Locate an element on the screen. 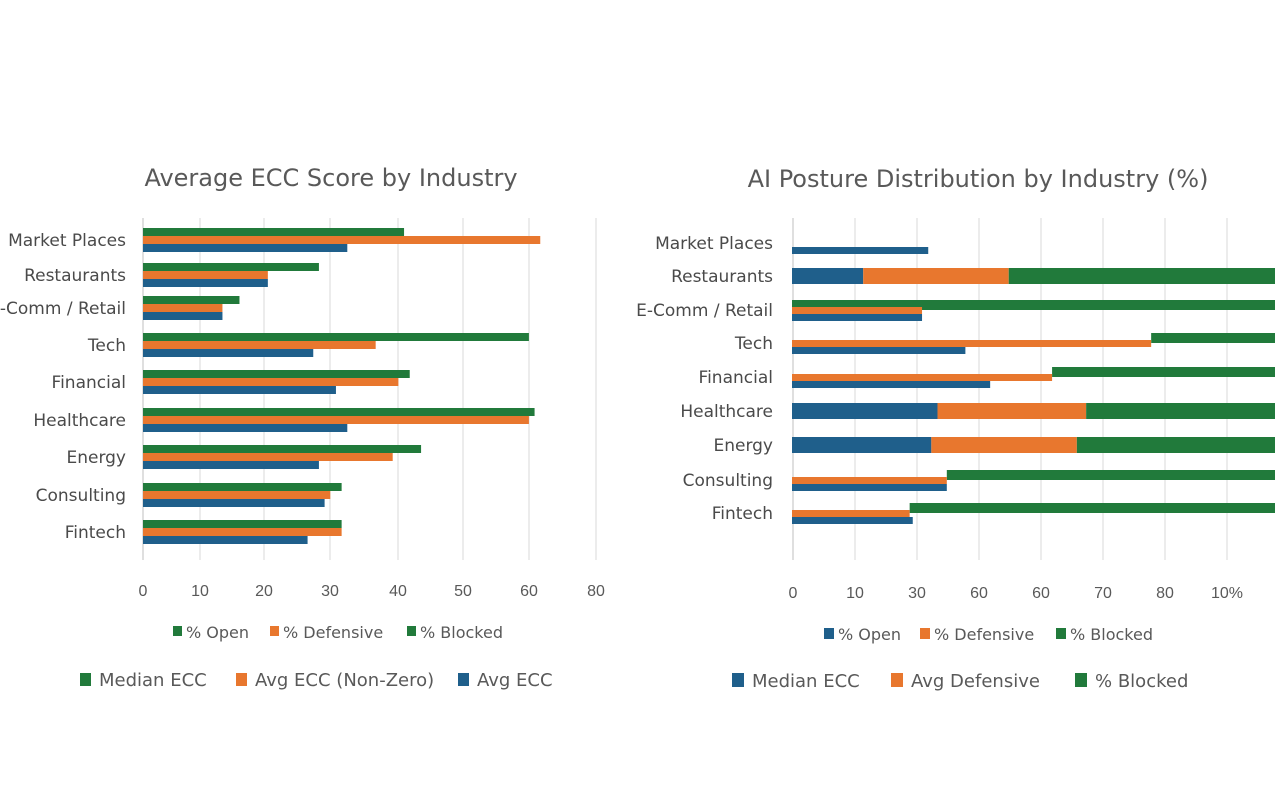 The width and height of the screenshot is (1280, 800). x-tick-label: 60 is located at coordinates (1041, 593).